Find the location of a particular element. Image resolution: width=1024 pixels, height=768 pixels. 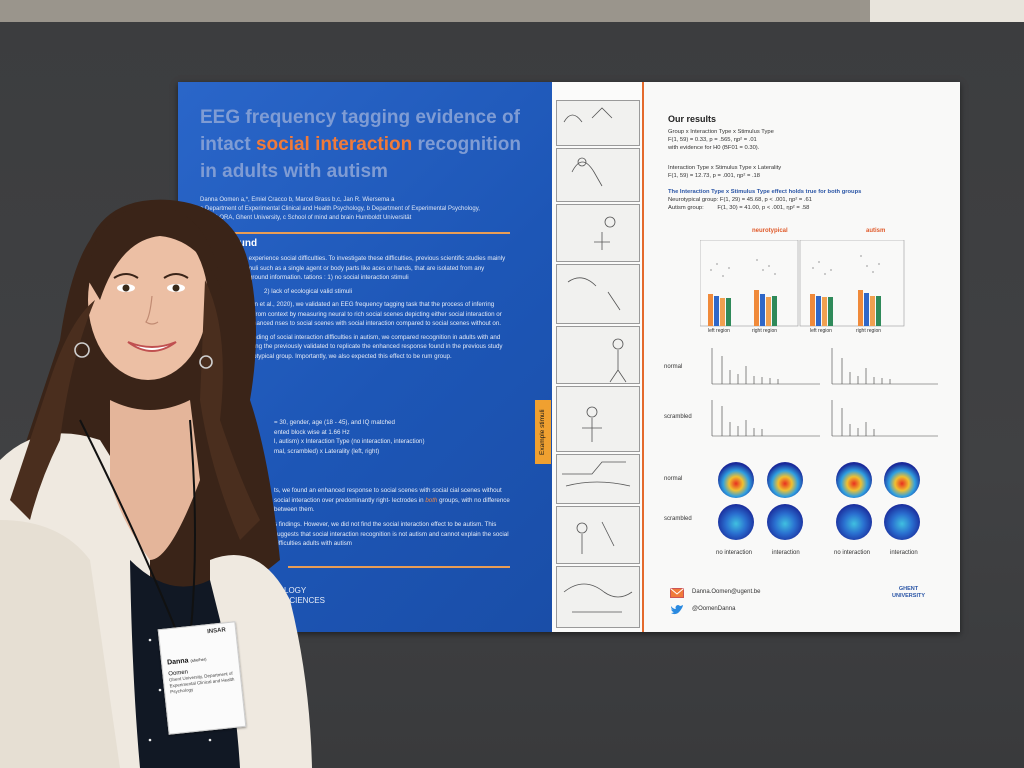

bar-chart is located at coordinates (802, 283).